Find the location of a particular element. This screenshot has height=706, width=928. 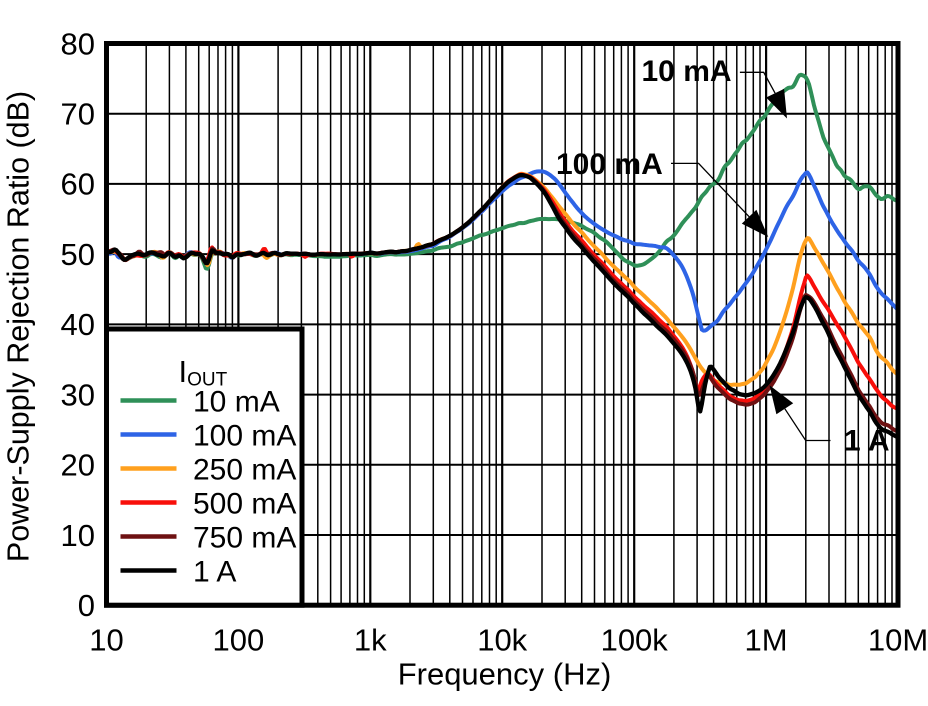

svg-text: 70 is located at coordinates (78, 114).